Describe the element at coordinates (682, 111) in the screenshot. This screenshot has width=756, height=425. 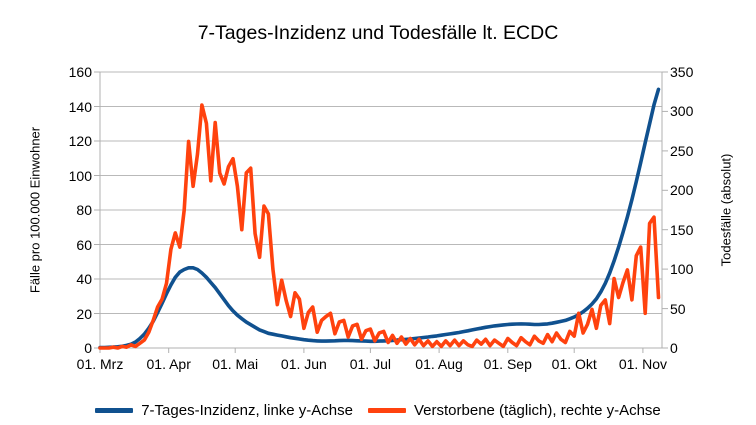
I see `right-axis-tick-label: 300` at that location.